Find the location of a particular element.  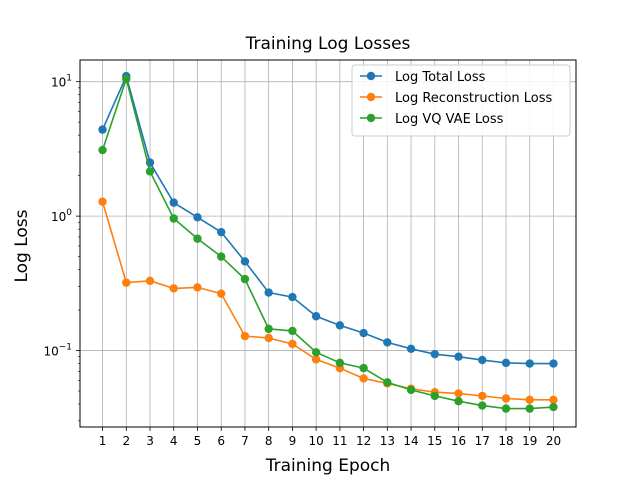

legend-item: Log Reconstruction Loss is located at coordinates (456, 98).